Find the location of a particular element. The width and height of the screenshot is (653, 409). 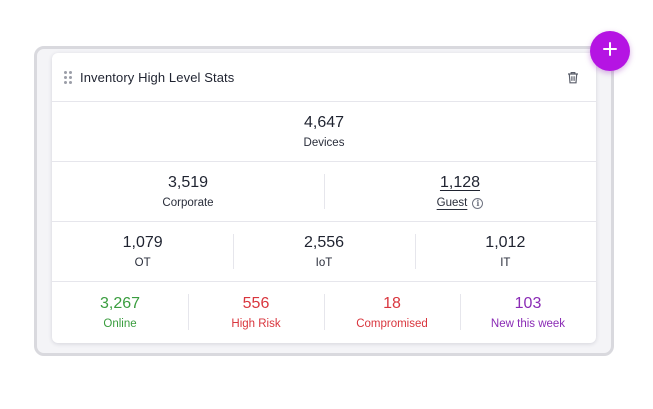

stat-corporate: 3,519 Corporate is located at coordinates (188, 191).